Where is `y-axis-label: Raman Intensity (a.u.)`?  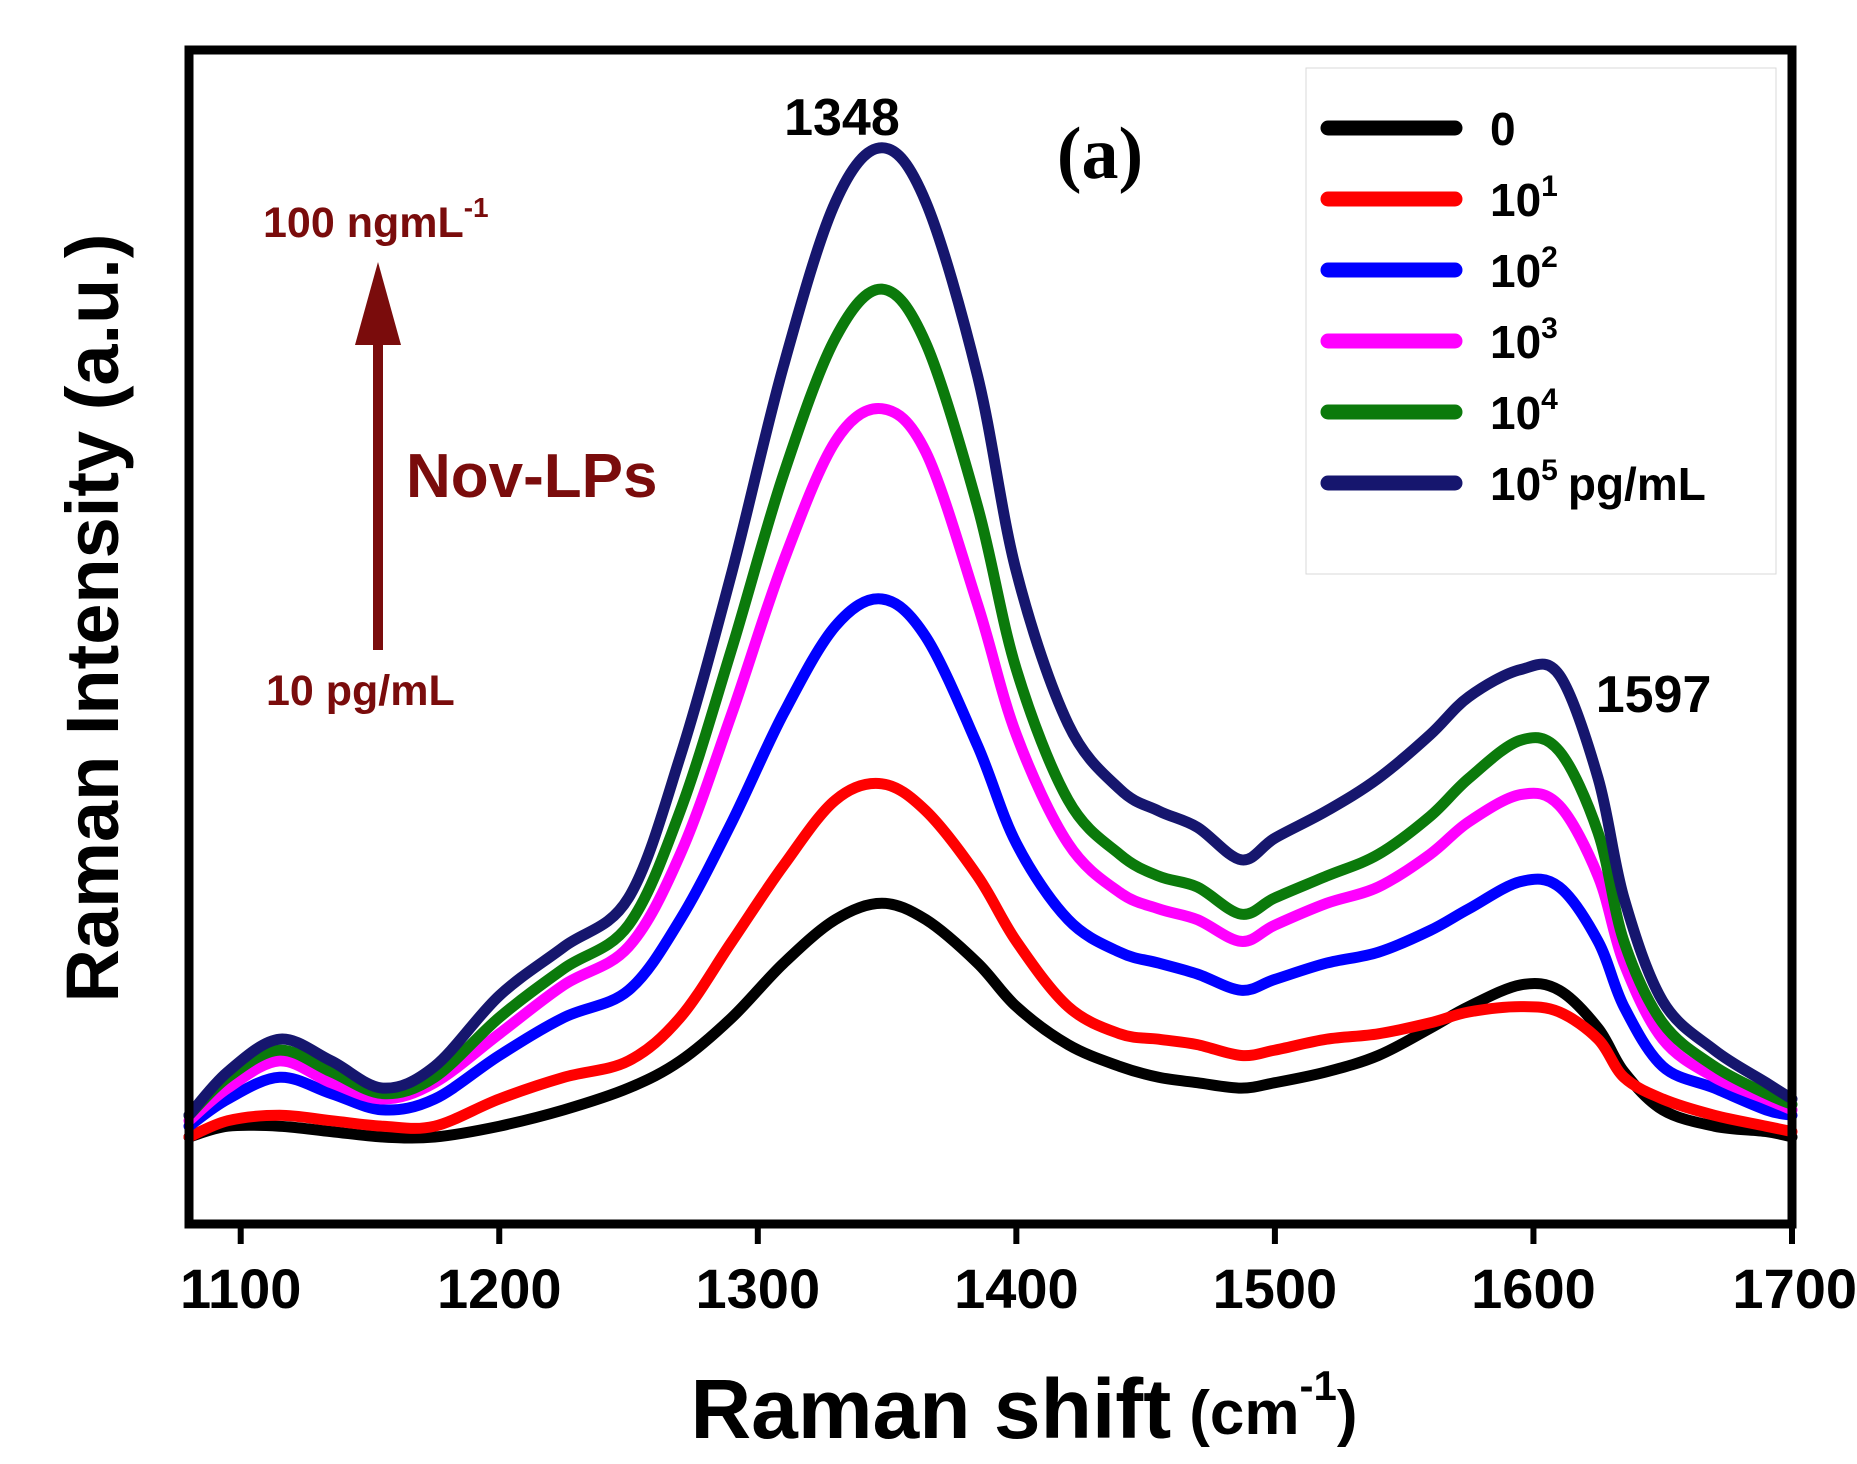
y-axis-label: Raman Intensity (a.u.) is located at coordinates (92, 618).